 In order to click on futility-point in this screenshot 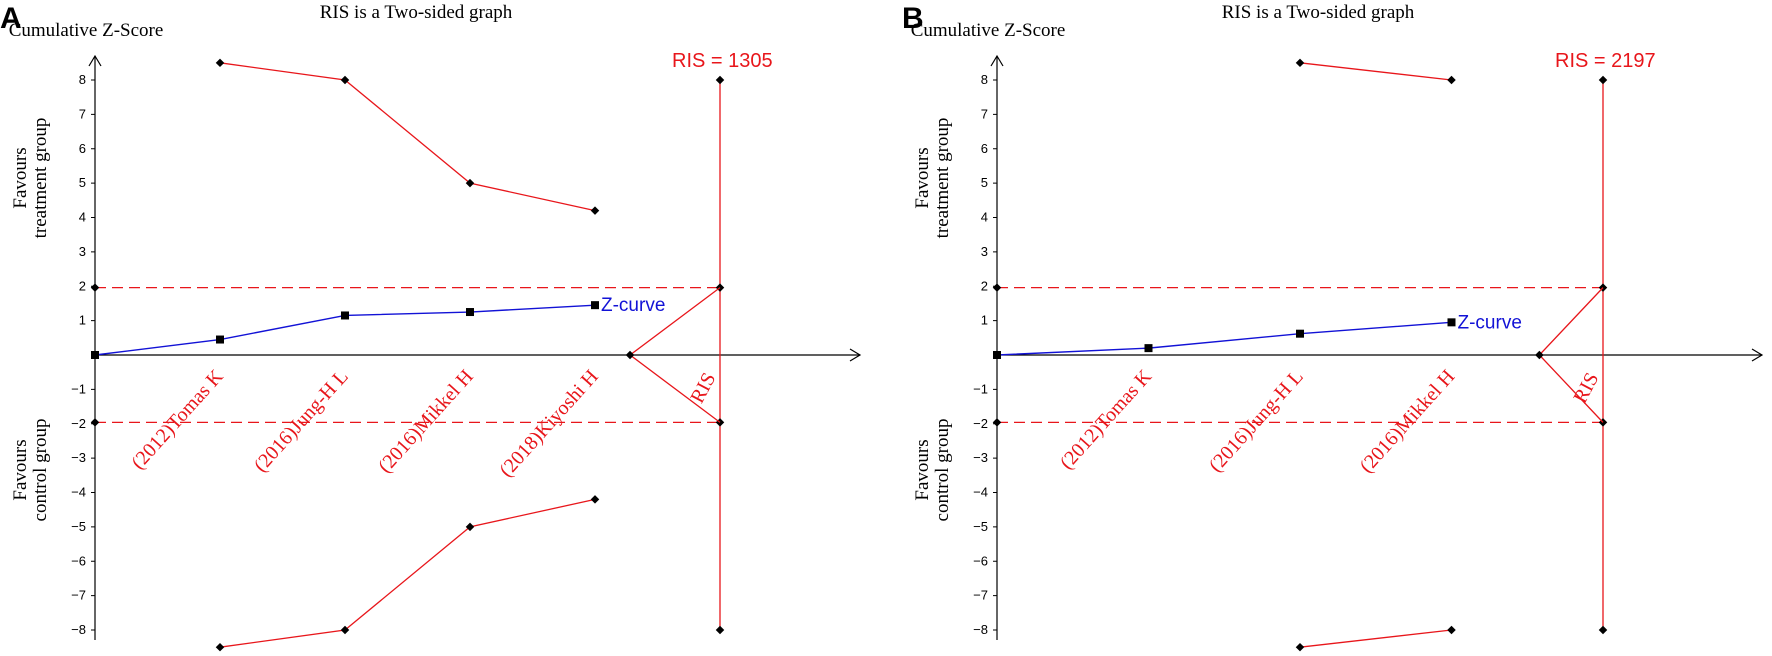, I will do `click(630, 355)`.